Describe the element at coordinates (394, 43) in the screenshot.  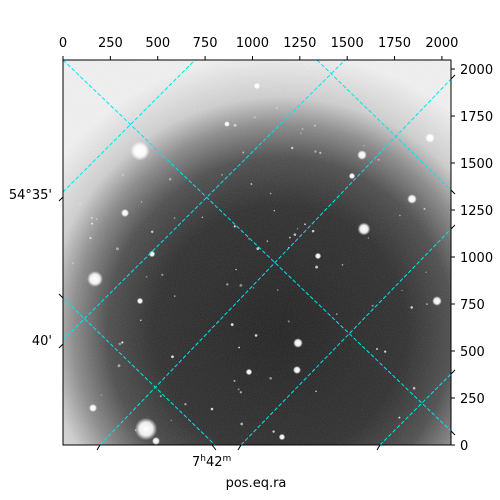
I see `x-tick-label: 1750` at that location.